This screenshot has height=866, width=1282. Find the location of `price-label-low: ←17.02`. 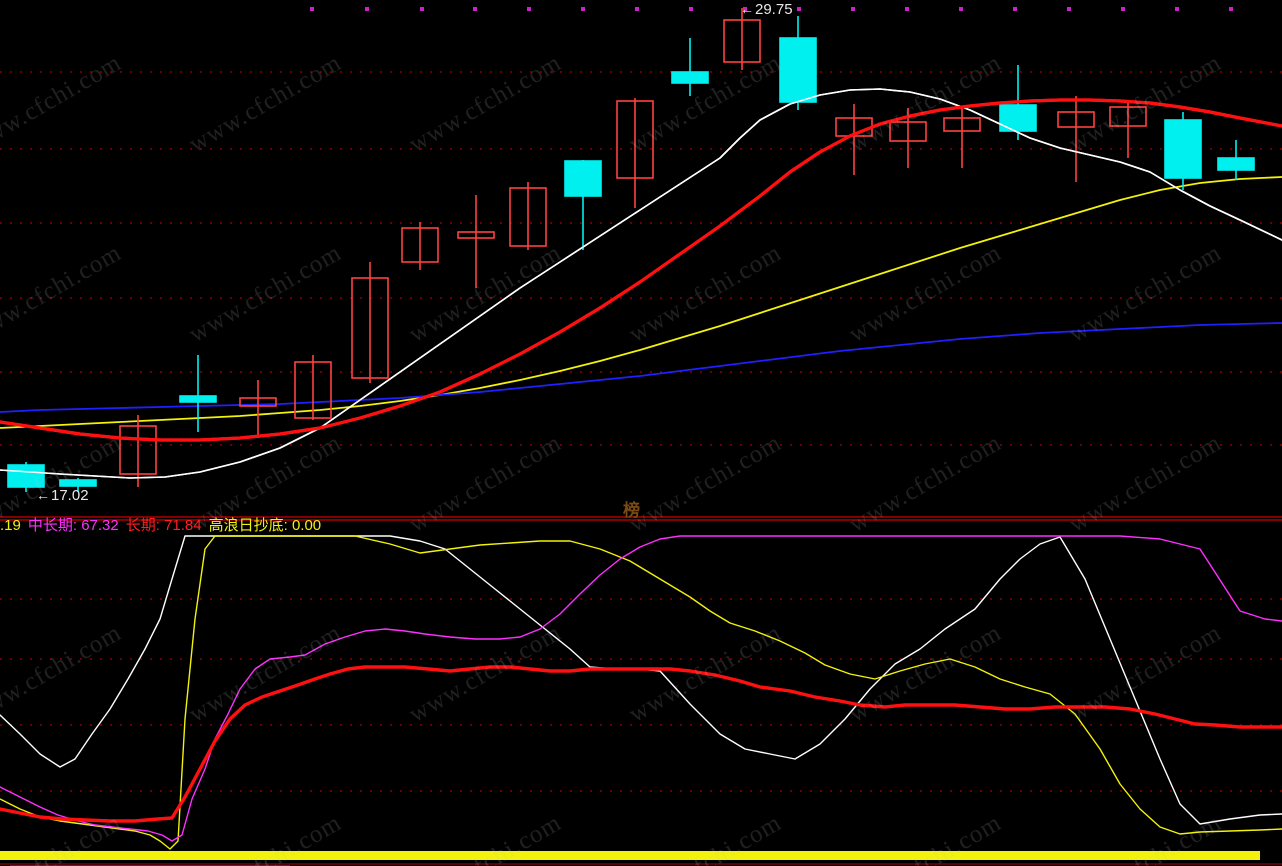

price-label-low: ←17.02 is located at coordinates (62, 495).